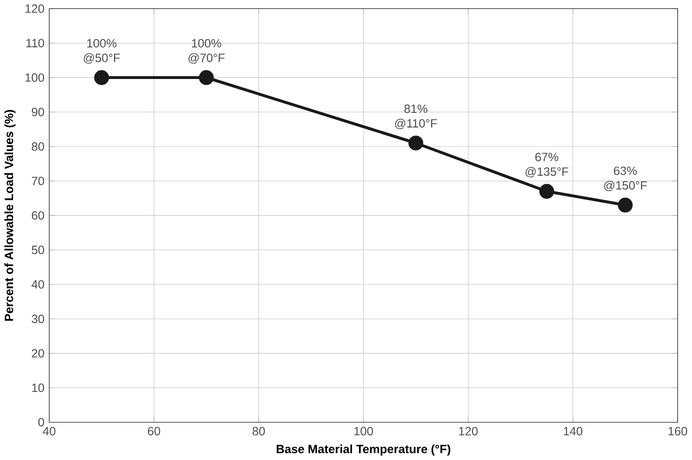 This screenshot has width=692, height=460. I want to click on x-tick-label: 160, so click(678, 431).